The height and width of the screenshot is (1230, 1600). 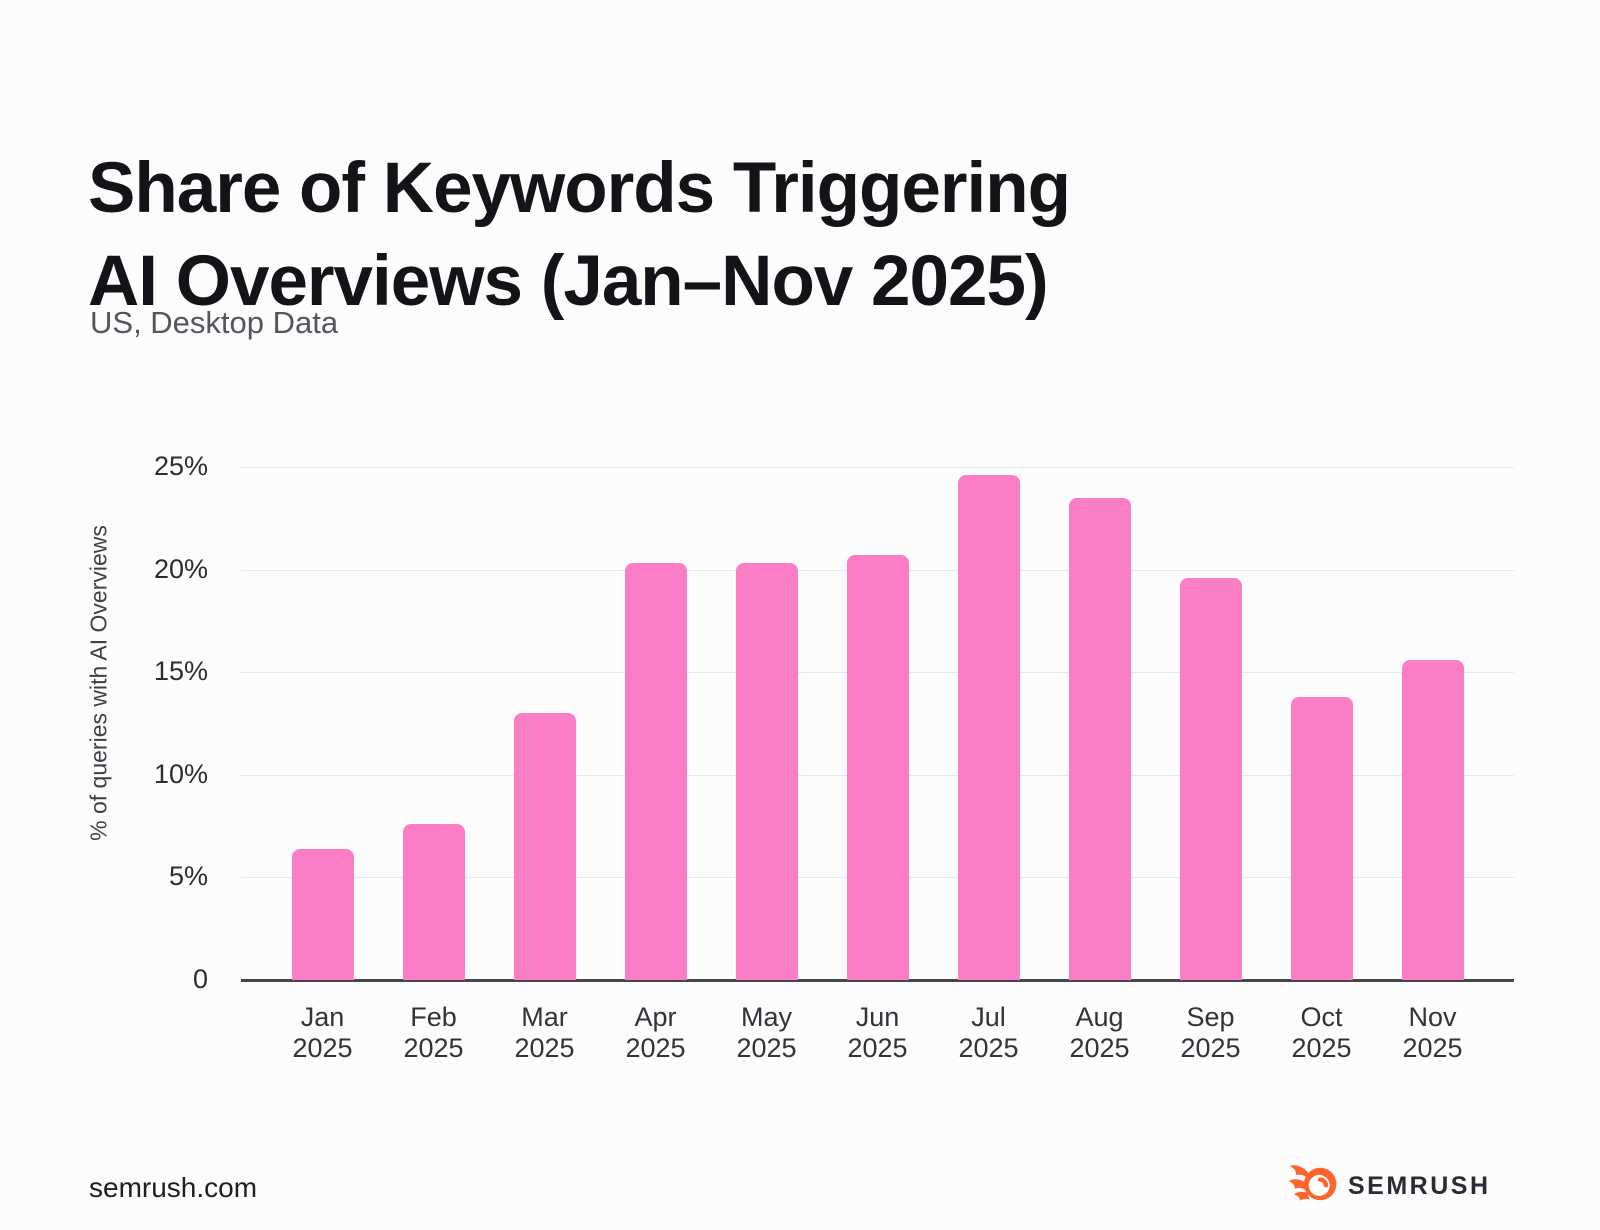 I want to click on x-label-may-2025: May 2025, so click(x=766, y=1032).